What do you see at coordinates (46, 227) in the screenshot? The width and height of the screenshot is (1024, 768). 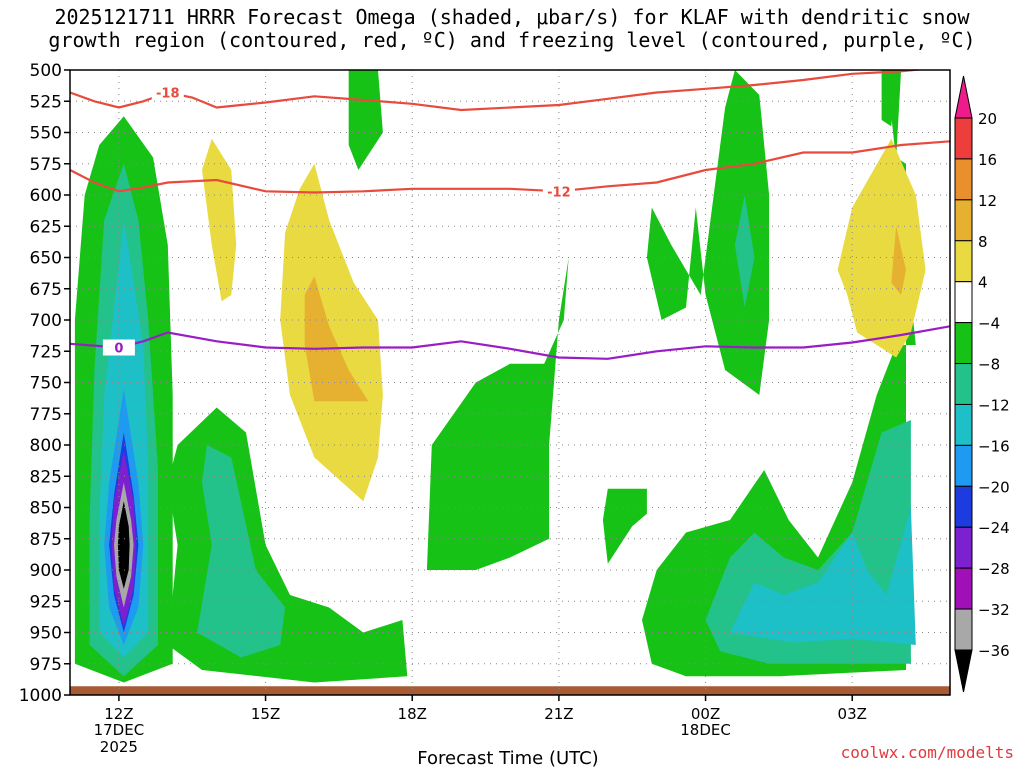 I see `y-tick-label-625: 625` at bounding box center [46, 227].